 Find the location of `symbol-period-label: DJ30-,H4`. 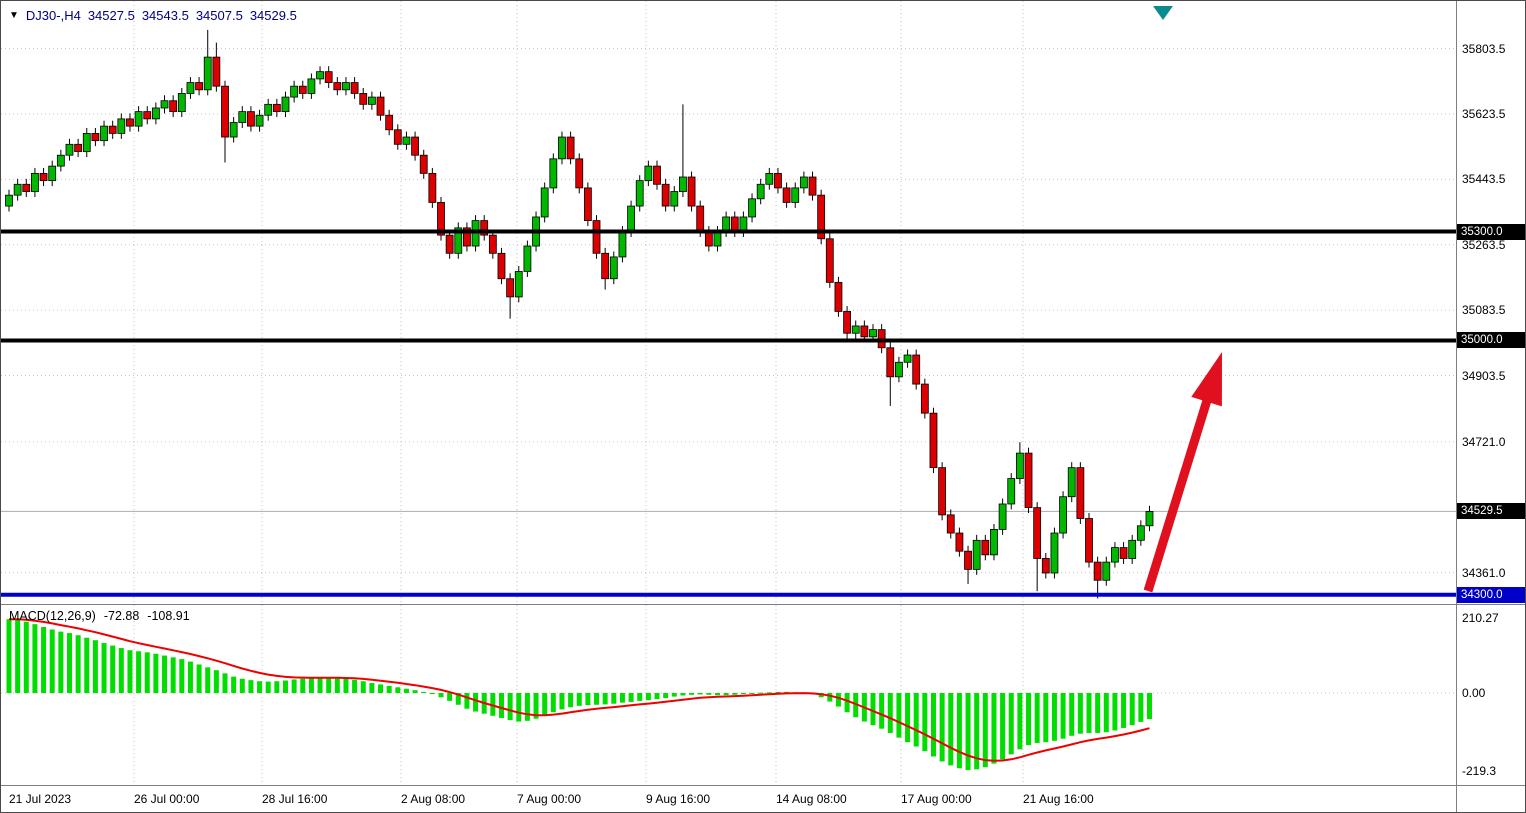

symbol-period-label: DJ30-,H4 is located at coordinates (53, 15).